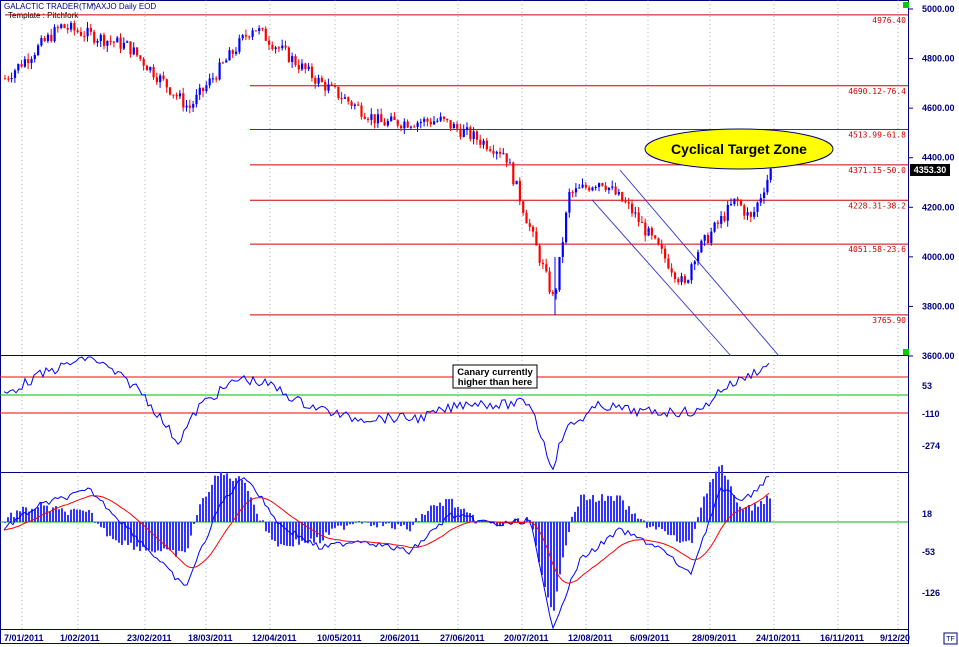 This screenshot has width=959, height=647. I want to click on symbol-label: ^AXJO Daily EOD, so click(124, 6).